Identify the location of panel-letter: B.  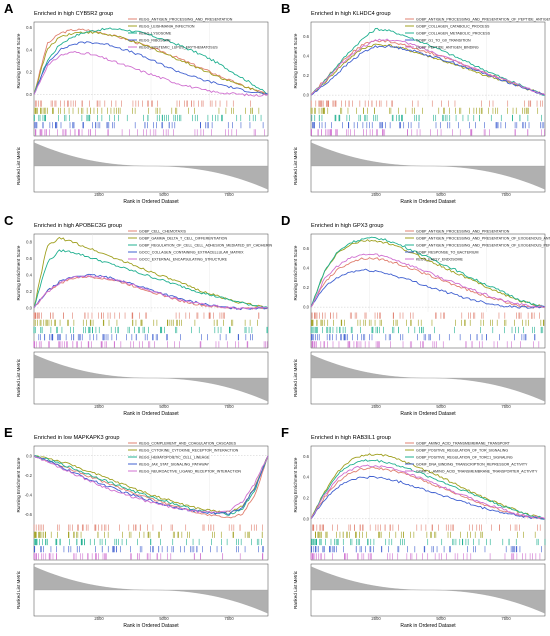
(285, 8).